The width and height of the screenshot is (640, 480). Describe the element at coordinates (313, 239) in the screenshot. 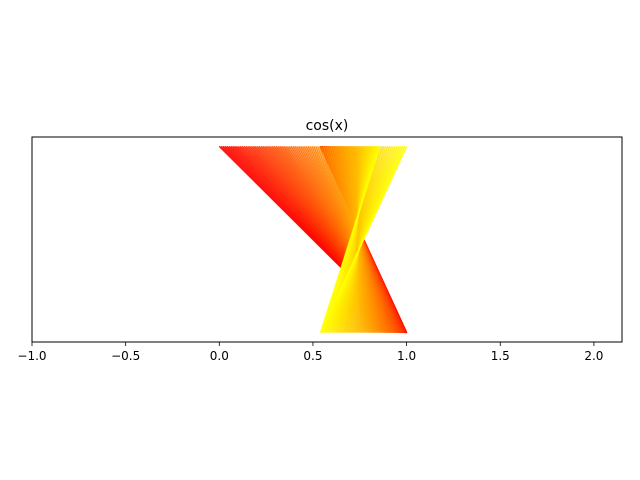

I see `segments-layer` at that location.